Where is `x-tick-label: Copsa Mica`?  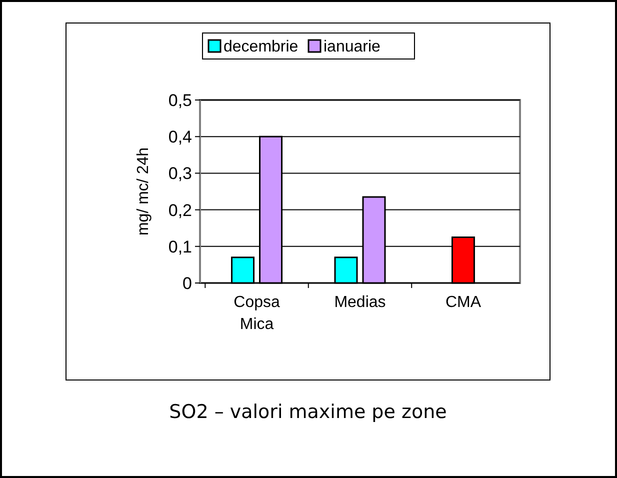
x-tick-label: Copsa Mica is located at coordinates (257, 313).